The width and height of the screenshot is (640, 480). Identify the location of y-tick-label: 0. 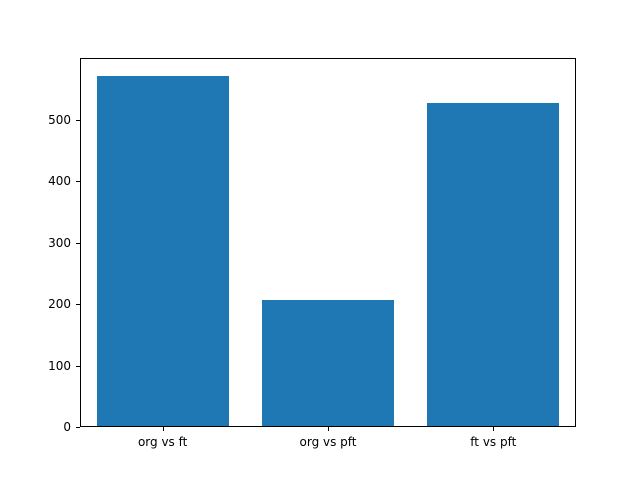
(67, 427).